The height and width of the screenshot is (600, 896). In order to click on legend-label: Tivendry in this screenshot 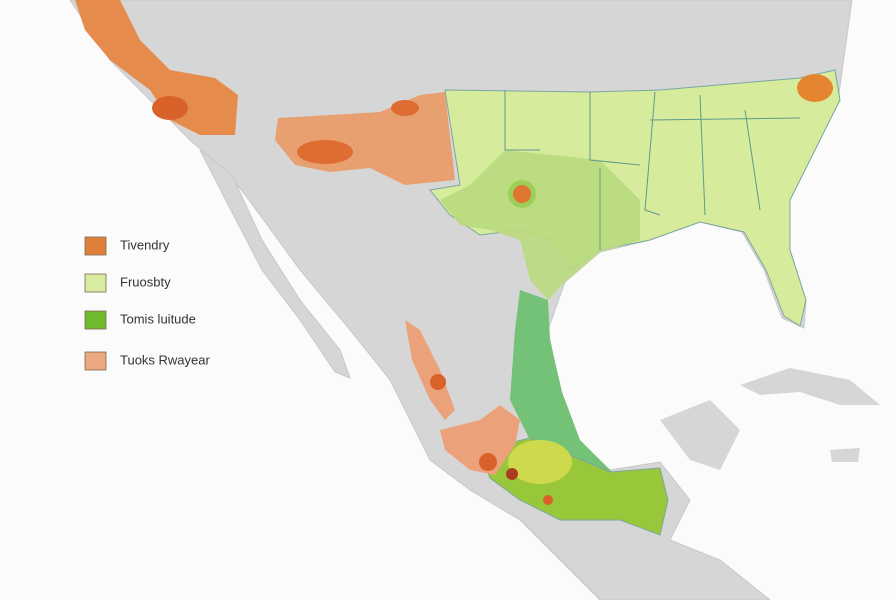, I will do `click(145, 244)`.